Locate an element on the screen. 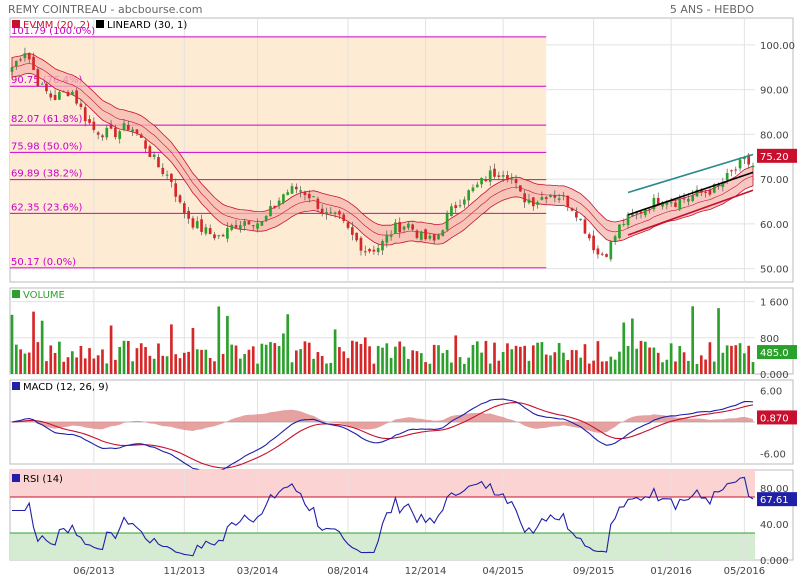  fib-label: 75.98 (50.0%) is located at coordinates (46, 146).